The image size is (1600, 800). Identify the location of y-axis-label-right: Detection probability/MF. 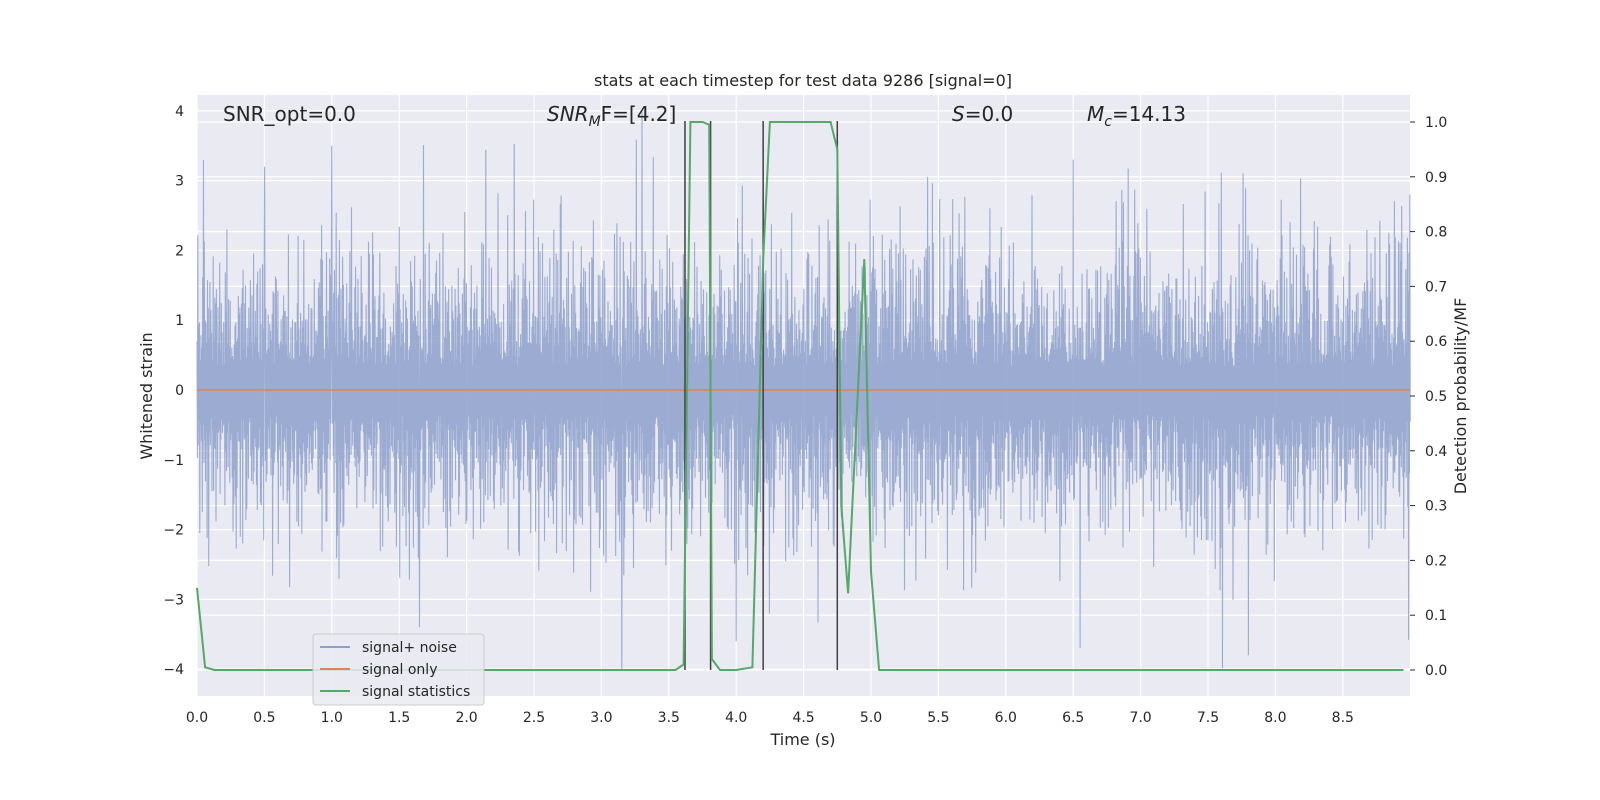
(1460, 396).